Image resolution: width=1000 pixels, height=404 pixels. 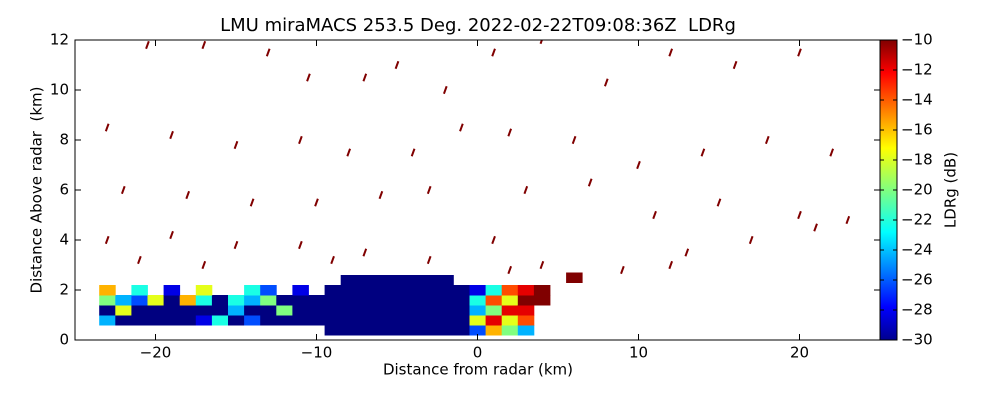 What do you see at coordinates (64, 240) in the screenshot?
I see `y-tick-label: 4` at bounding box center [64, 240].